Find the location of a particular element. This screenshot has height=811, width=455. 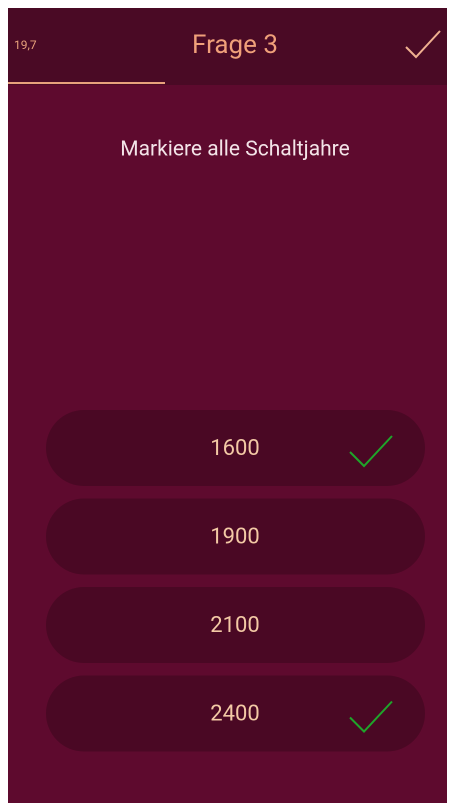

option-button: 2100 is located at coordinates (235, 625).